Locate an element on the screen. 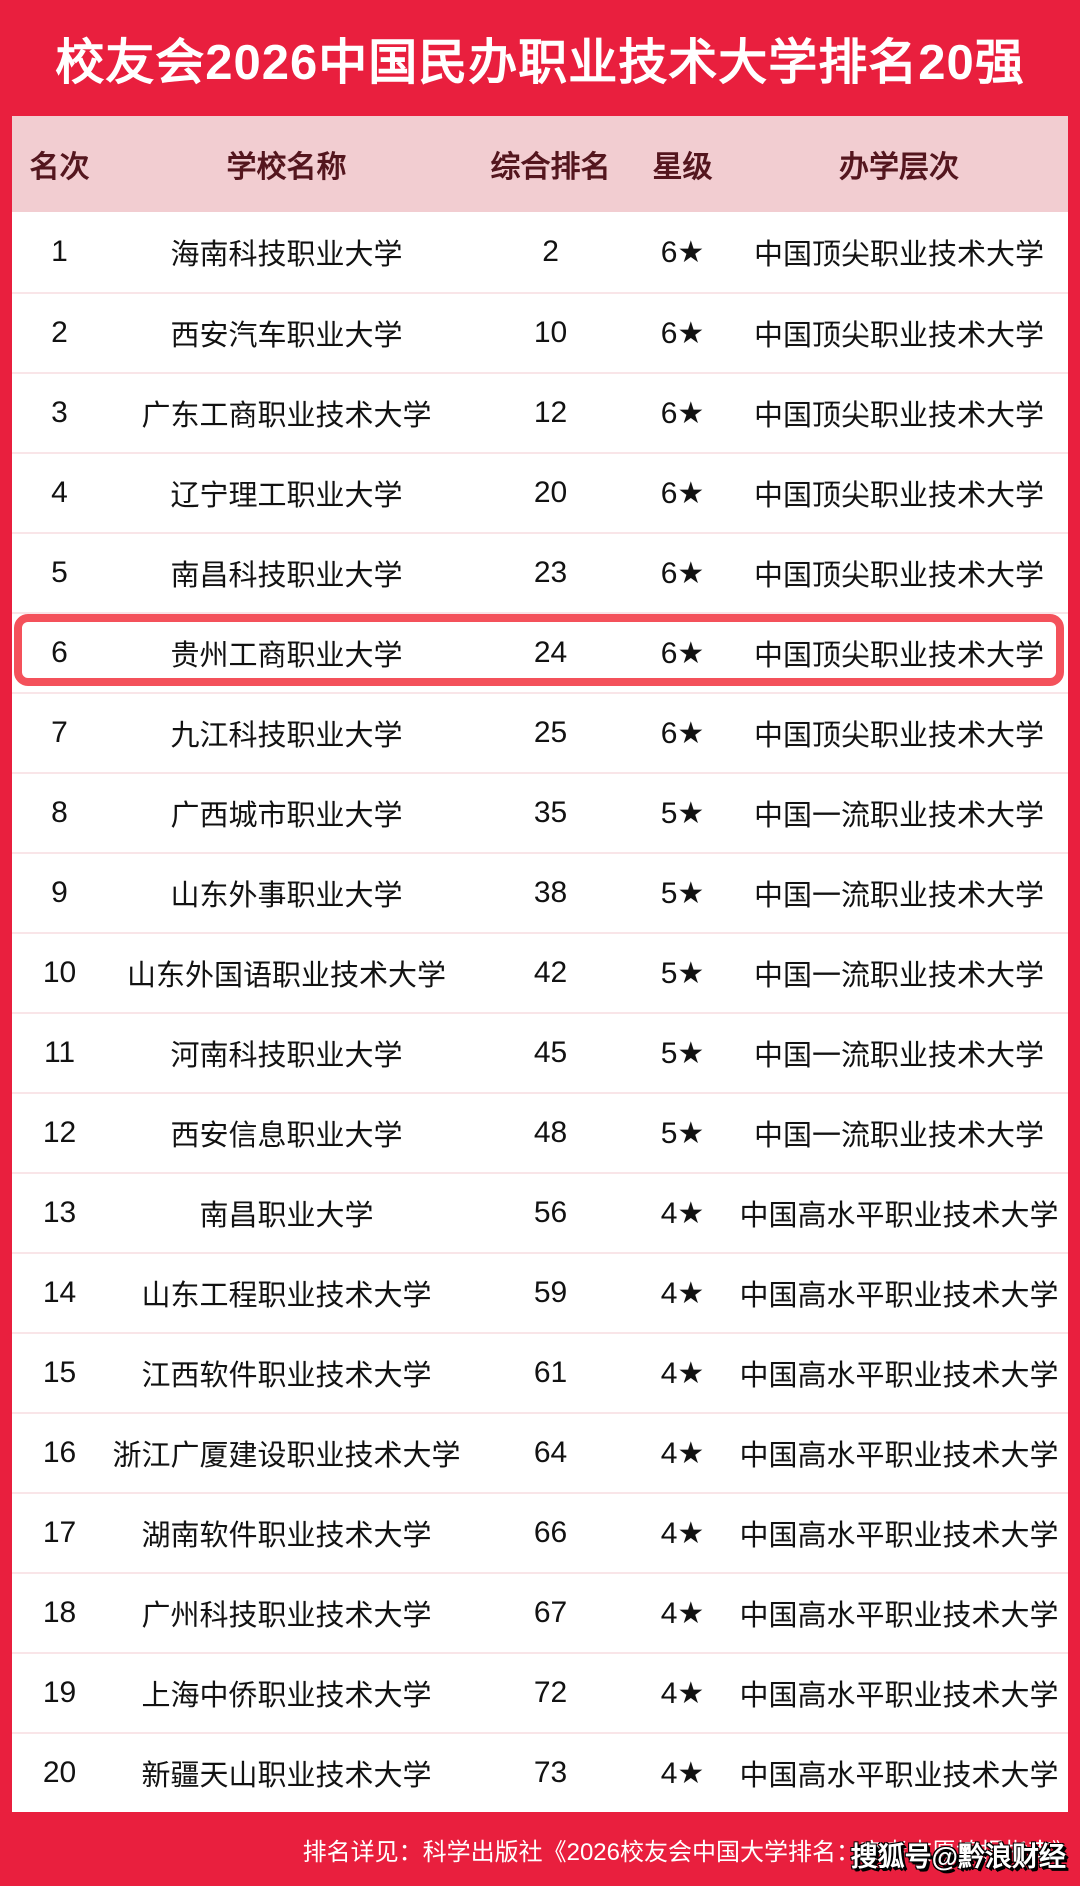  table-row: 11 河南科技职业大学 45 5★ 中国一流职业技术大学 is located at coordinates (540, 1052).